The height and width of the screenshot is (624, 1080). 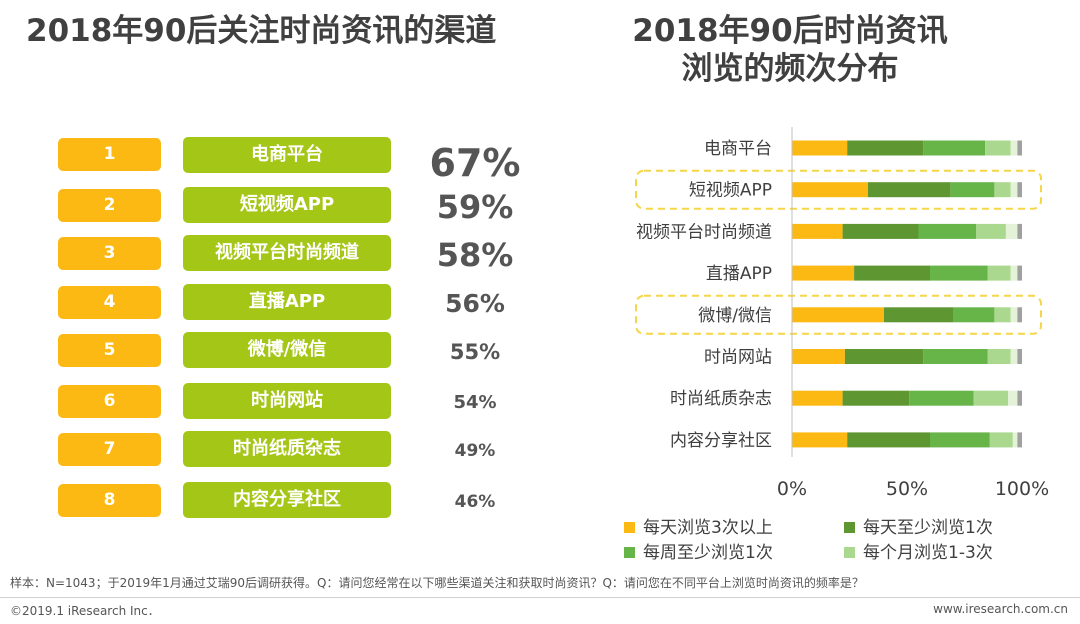 I want to click on category-label: 电商平台, so click(x=738, y=149).